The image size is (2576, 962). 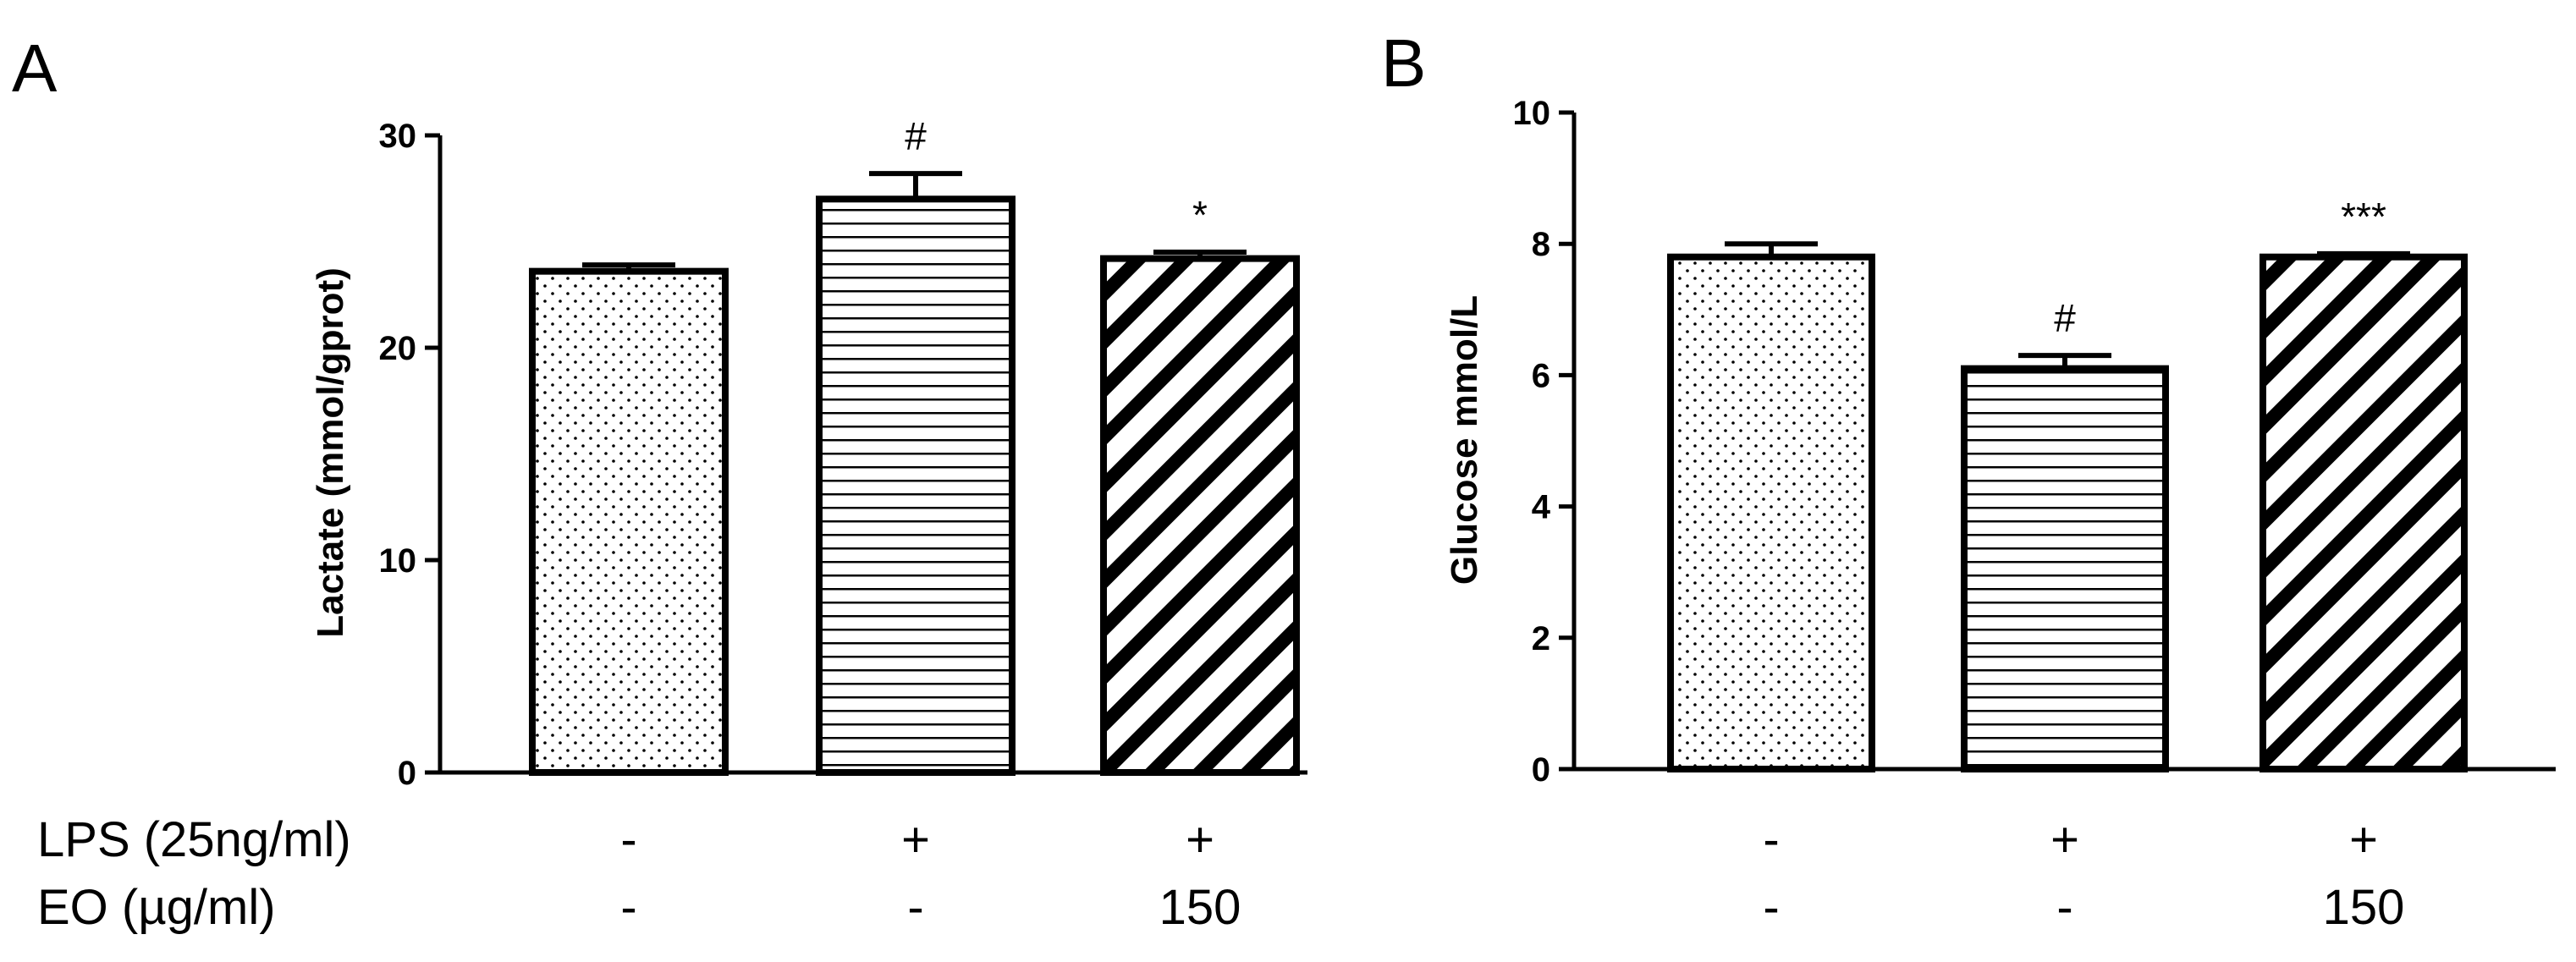 I want to click on lps-value-a: -, so click(x=628, y=840).